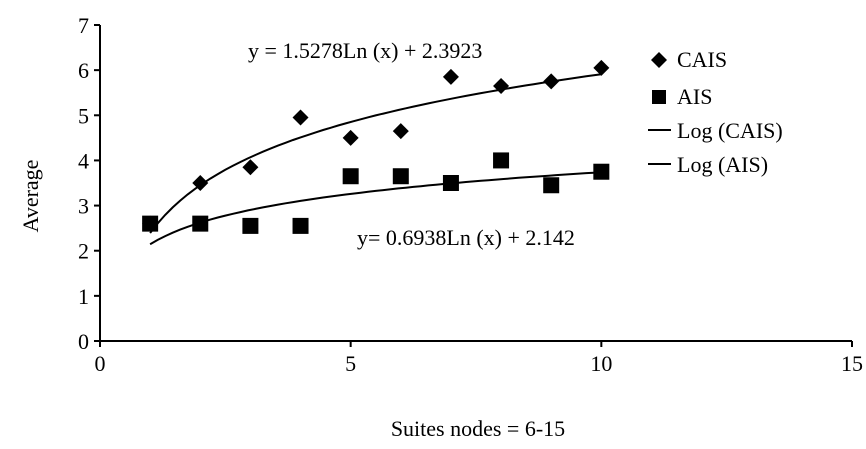 This screenshot has width=866, height=449. Describe the element at coordinates (83, 25) in the screenshot. I see `y-tick-label: 7` at that location.